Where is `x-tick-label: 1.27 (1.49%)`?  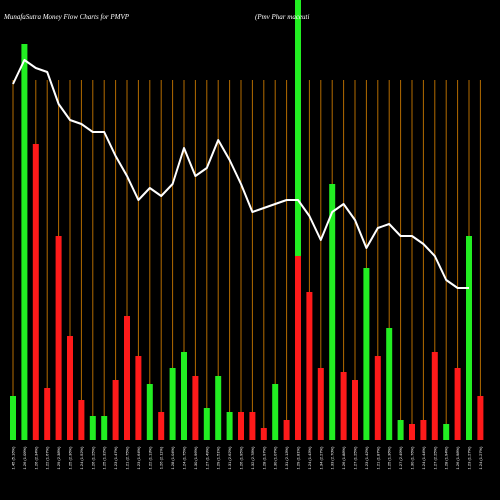 x-tick-label: 1.27 (1.49%) is located at coordinates (206, 458).